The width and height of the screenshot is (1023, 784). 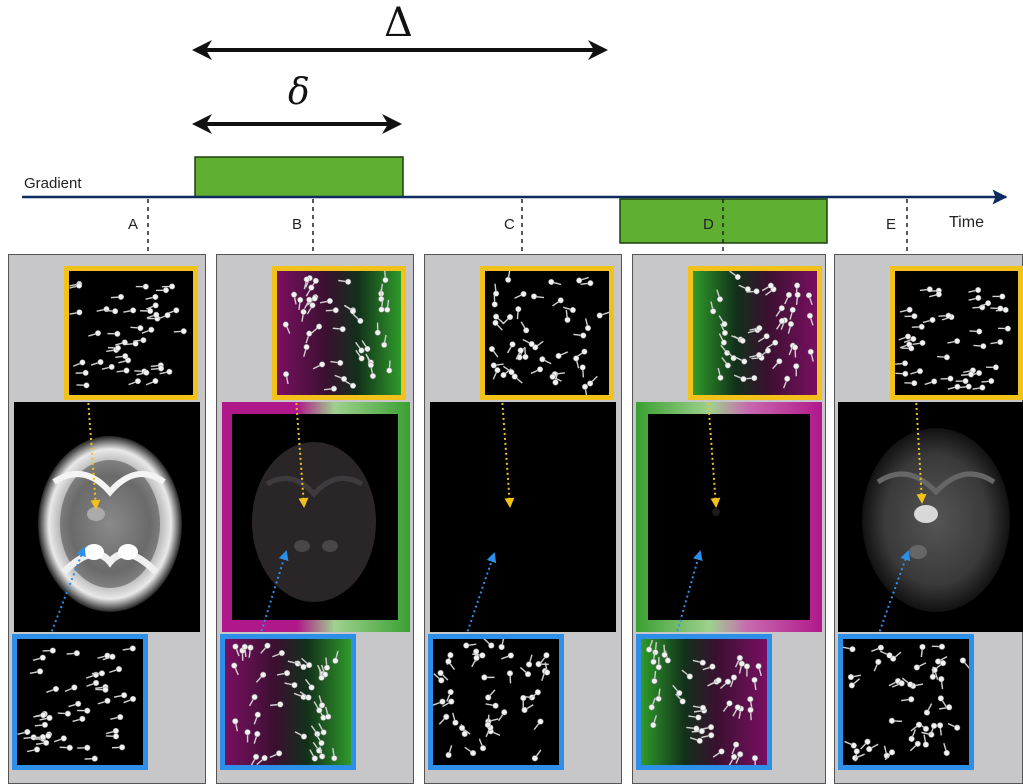 I want to click on timepoint-b-label: B, so click(x=297, y=224).